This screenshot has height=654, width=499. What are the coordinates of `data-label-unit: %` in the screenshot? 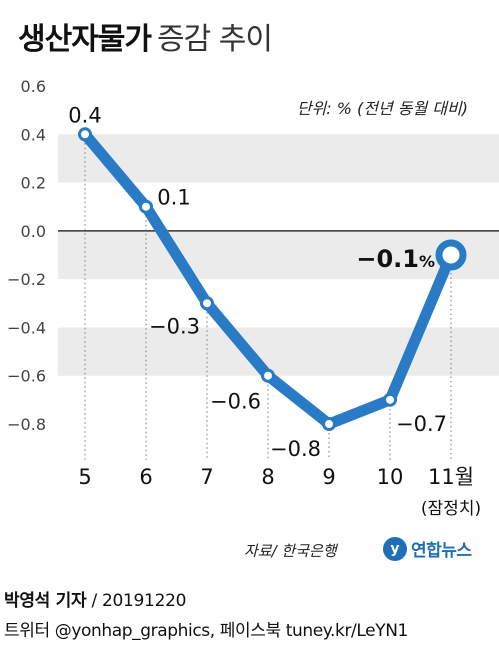 It's located at (427, 261).